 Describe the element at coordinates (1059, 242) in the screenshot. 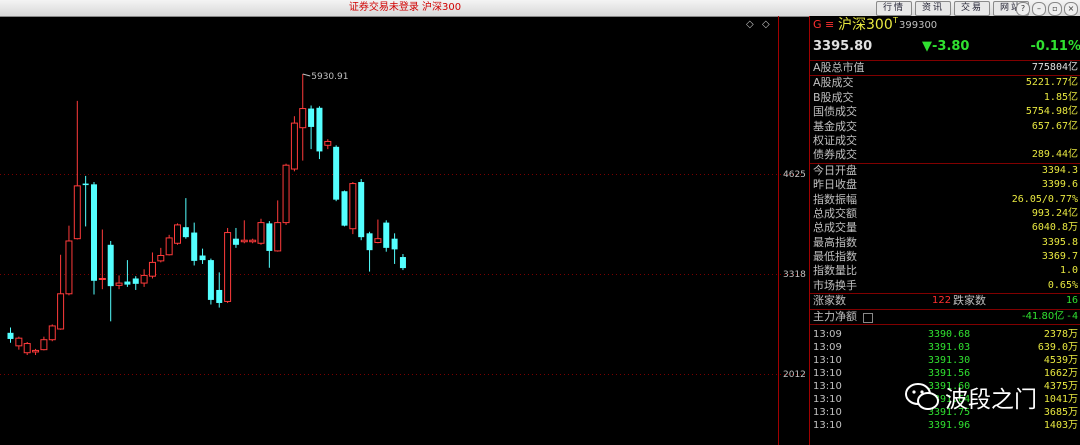

I see `index-stat-value: 3395.8` at that location.